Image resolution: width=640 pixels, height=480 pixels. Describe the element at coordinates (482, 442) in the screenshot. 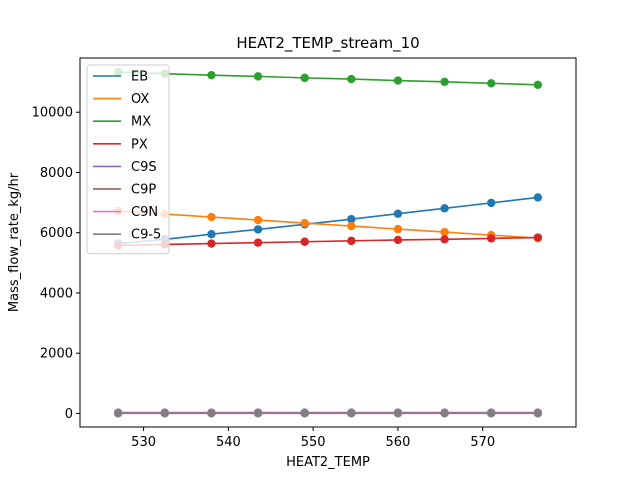

I see `x-tick-label: 570` at that location.